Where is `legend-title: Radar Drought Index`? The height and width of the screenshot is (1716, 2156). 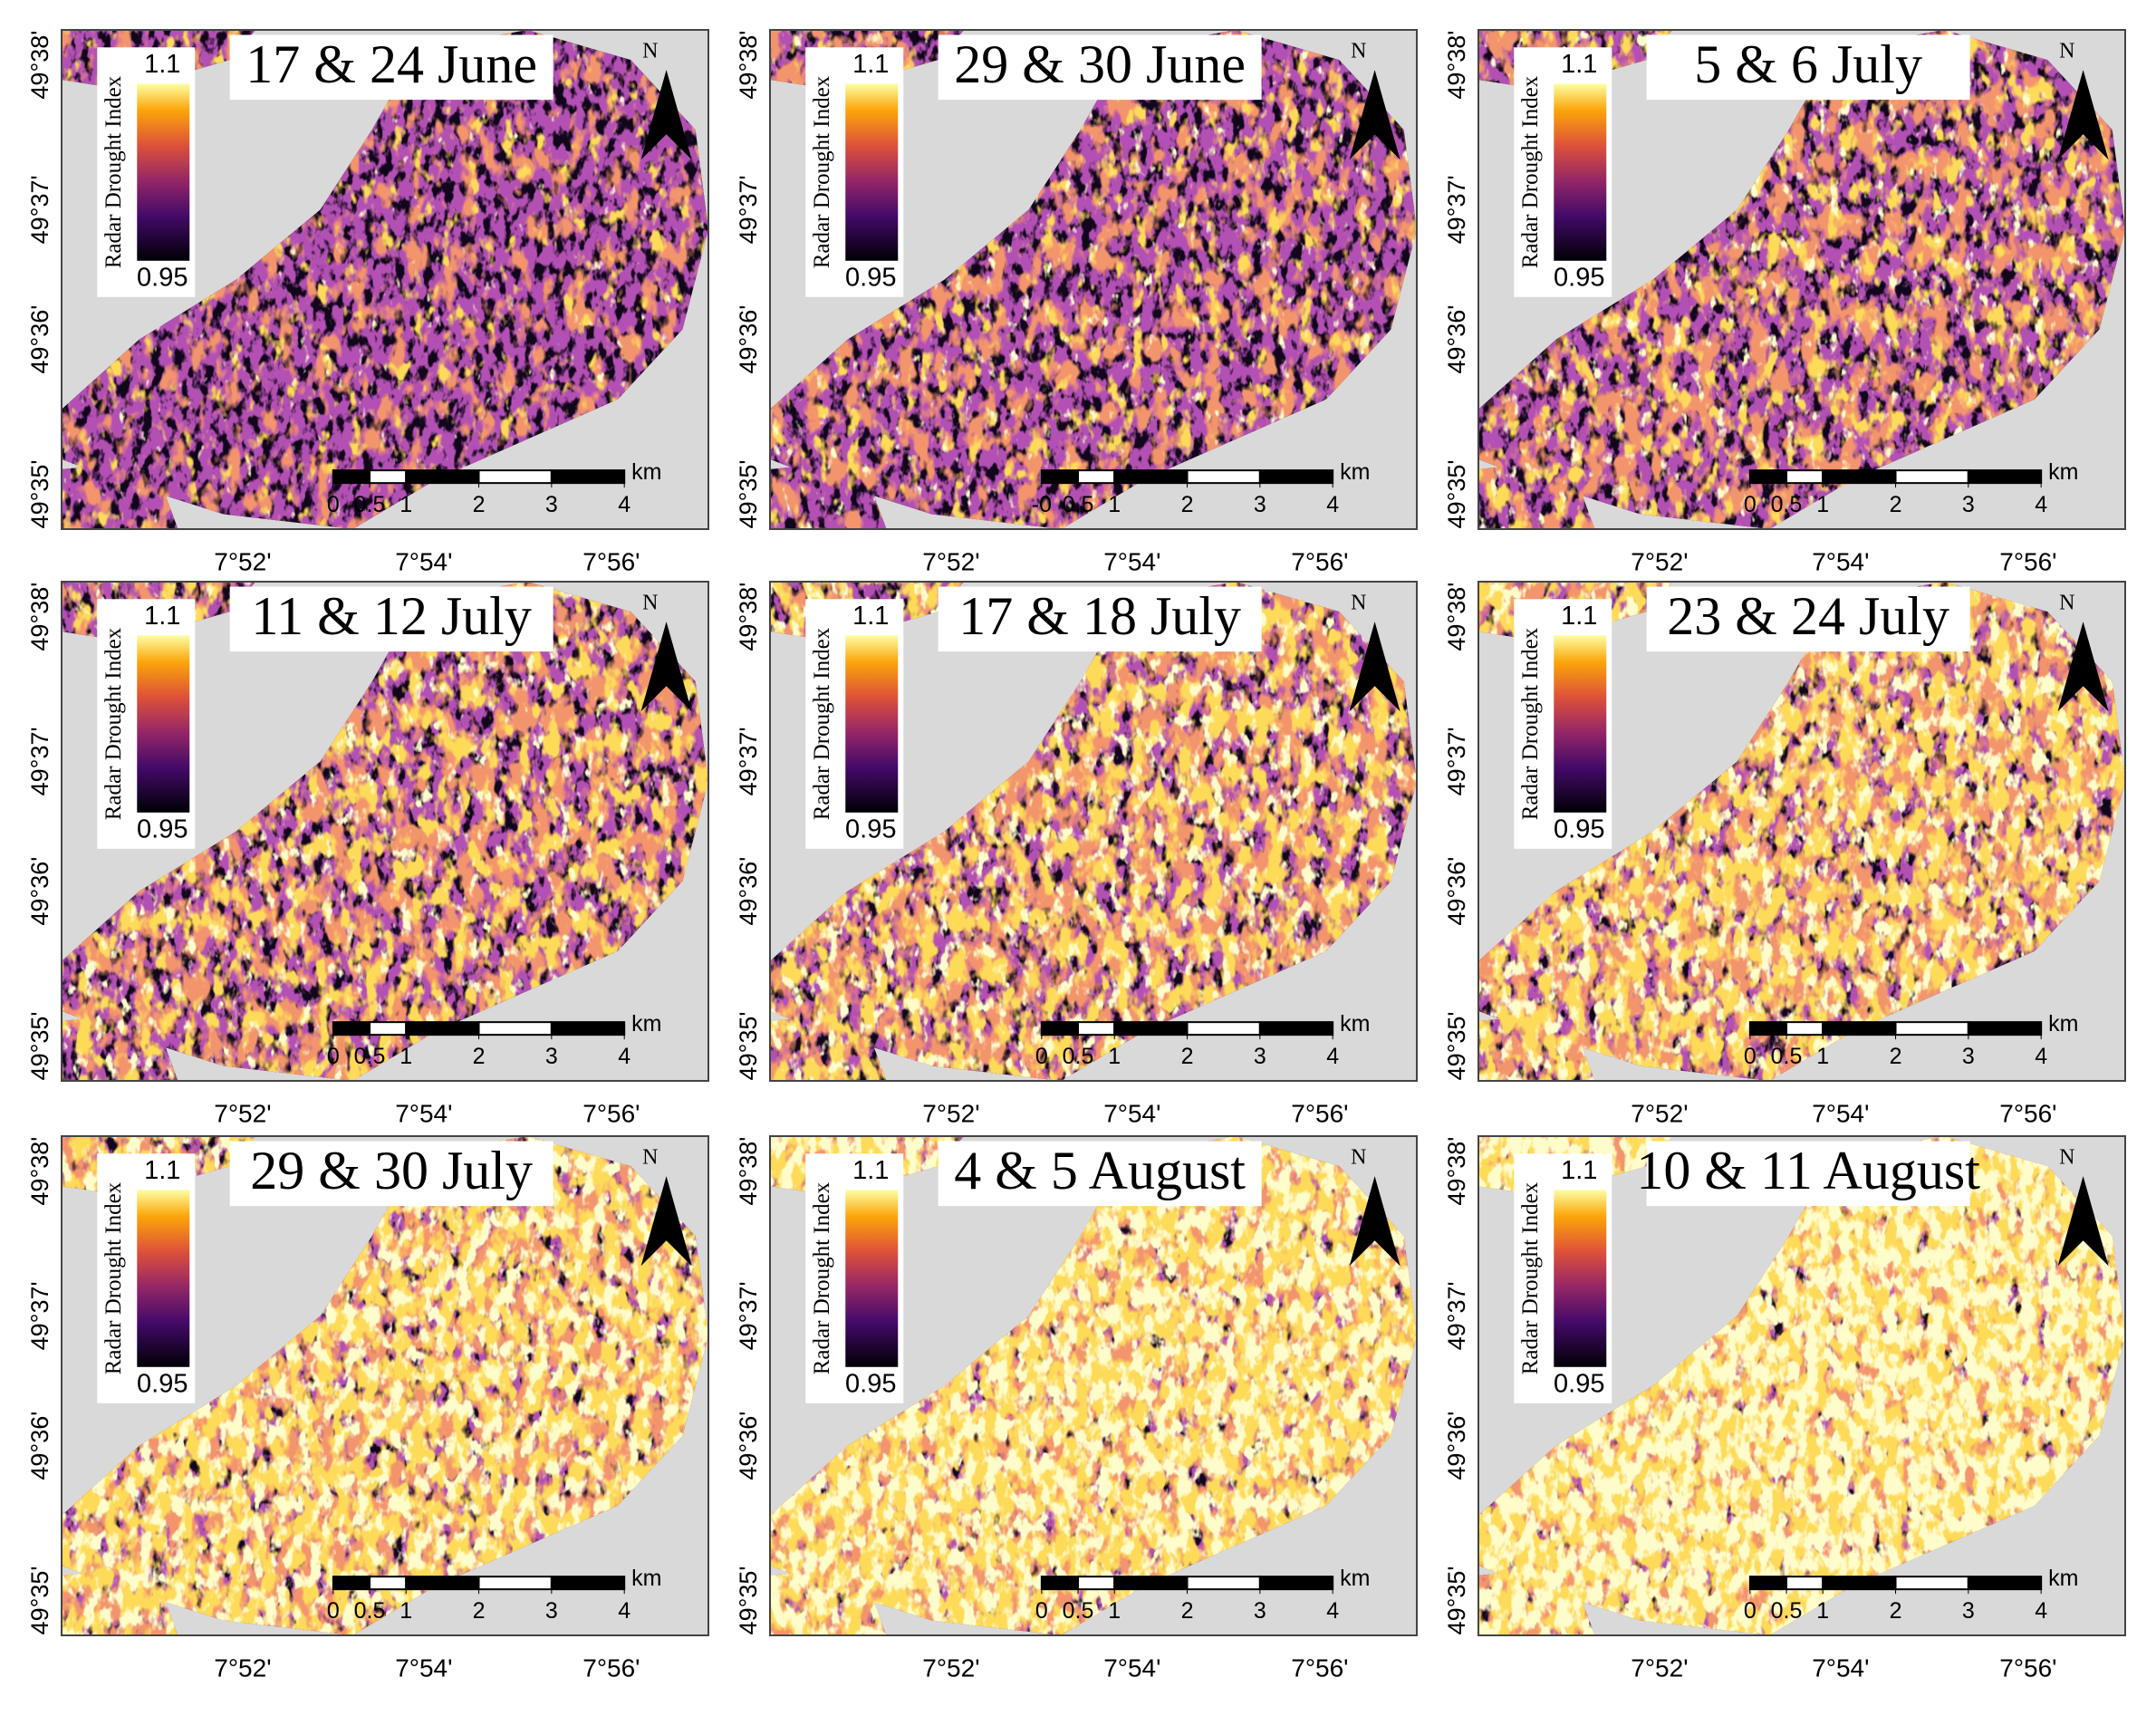
legend-title: Radar Drought Index is located at coordinates (113, 1277).